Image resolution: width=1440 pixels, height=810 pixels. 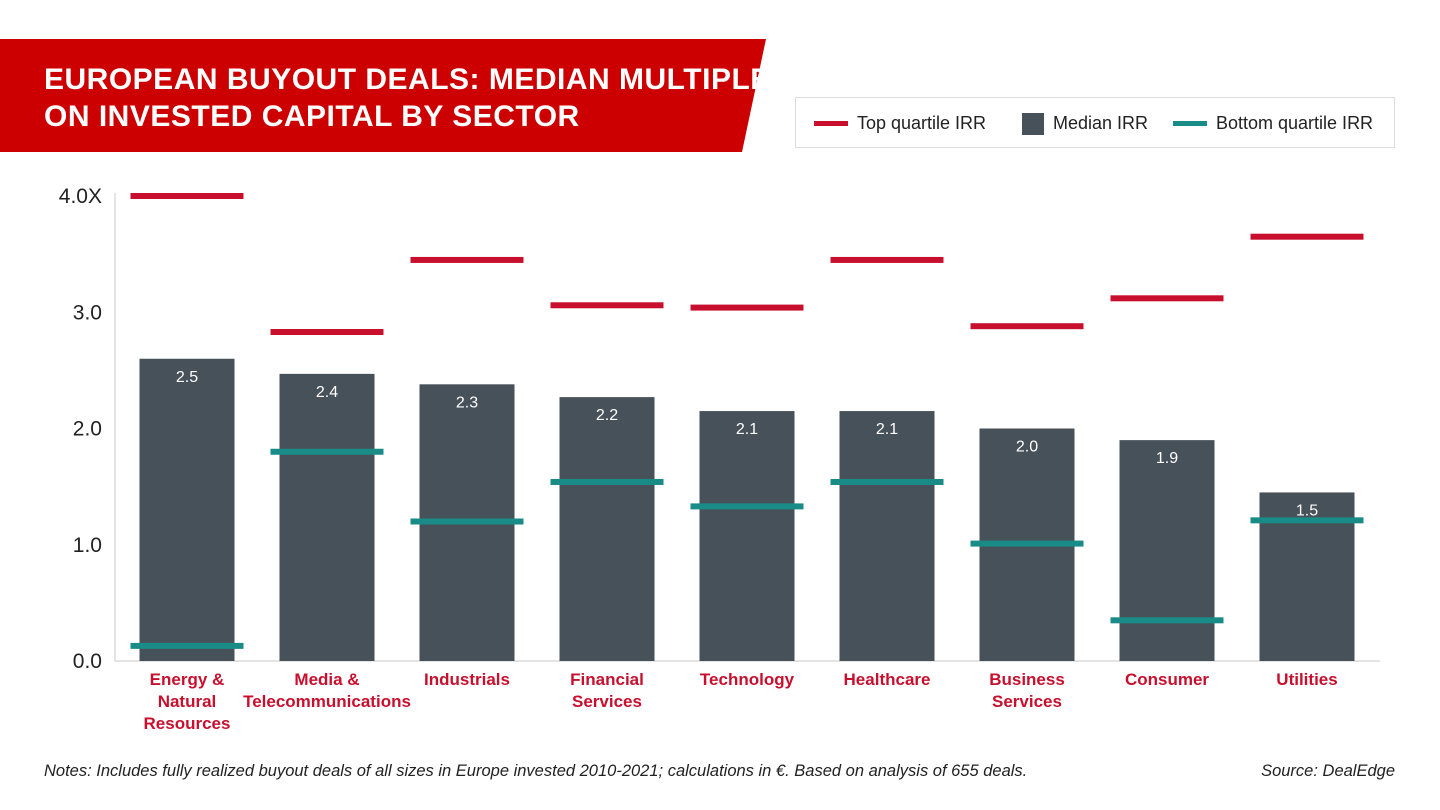 What do you see at coordinates (87, 545) in the screenshot?
I see `y-tick-label: 1.0` at bounding box center [87, 545].